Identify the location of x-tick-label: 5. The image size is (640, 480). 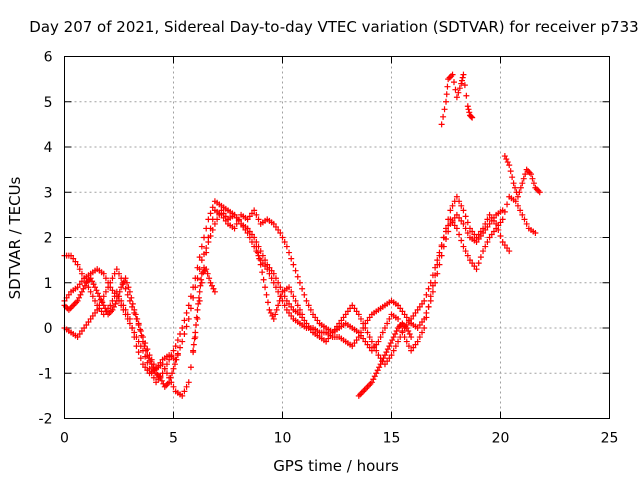
(173, 439).